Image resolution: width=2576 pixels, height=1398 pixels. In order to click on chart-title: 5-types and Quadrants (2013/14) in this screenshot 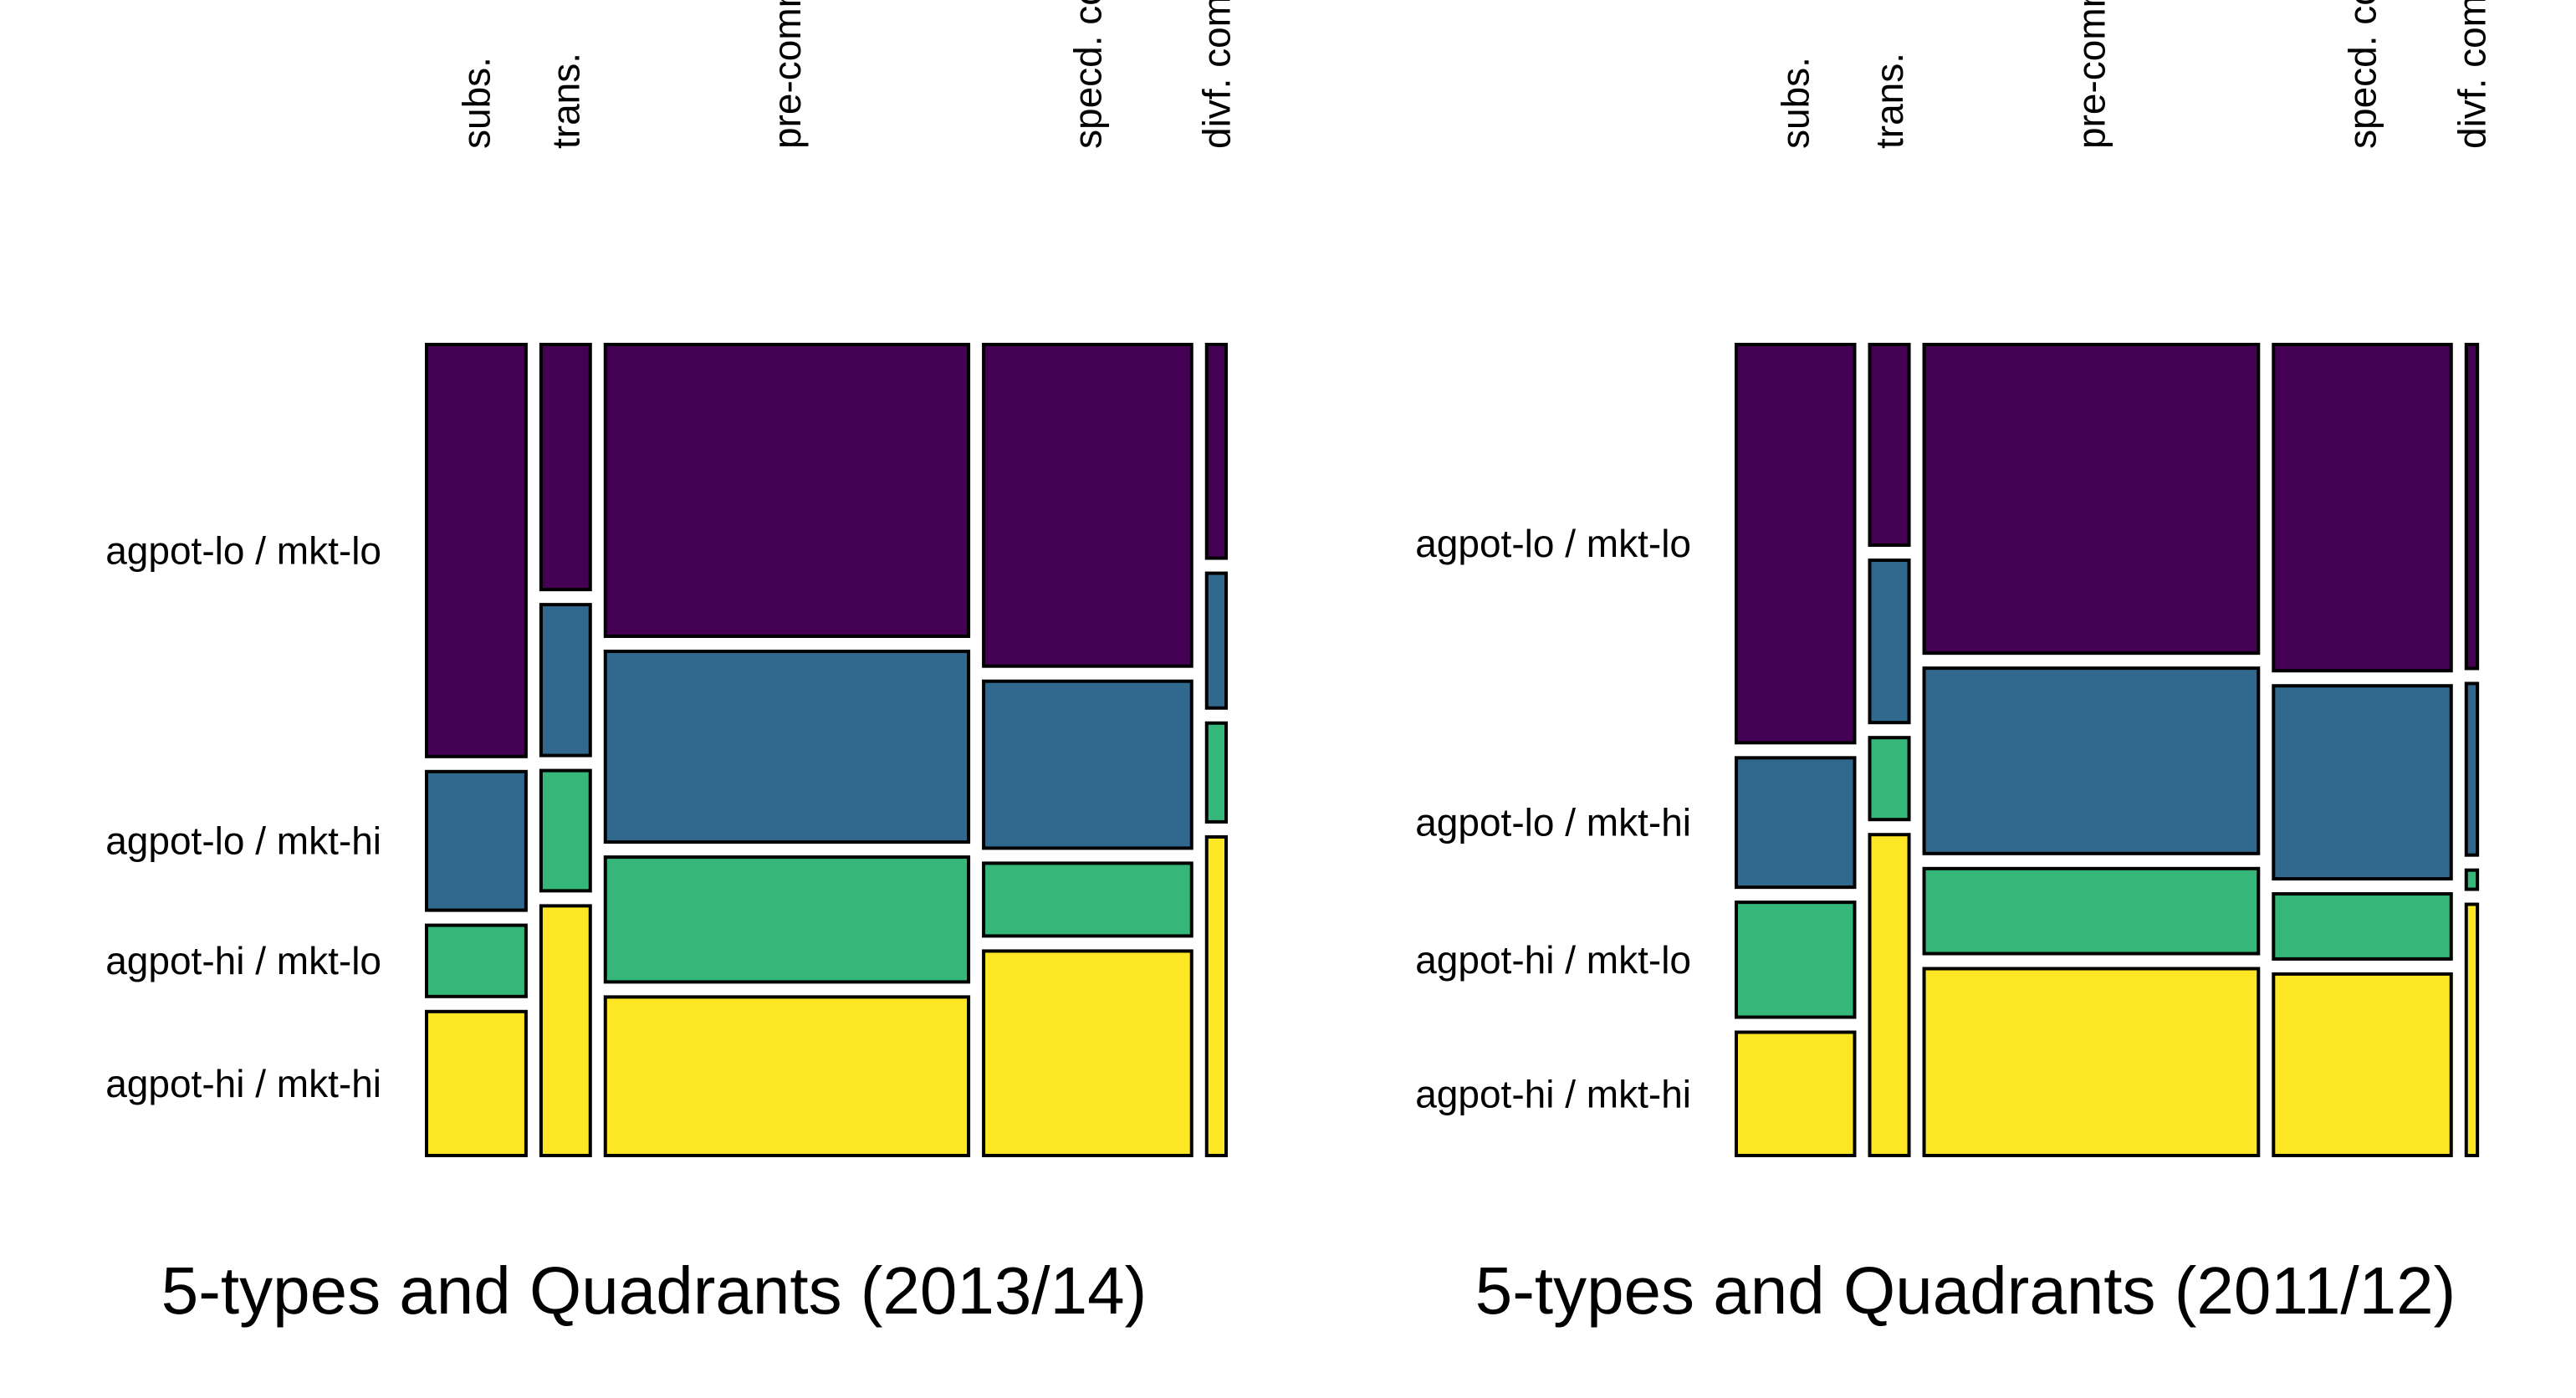, I will do `click(654, 1290)`.